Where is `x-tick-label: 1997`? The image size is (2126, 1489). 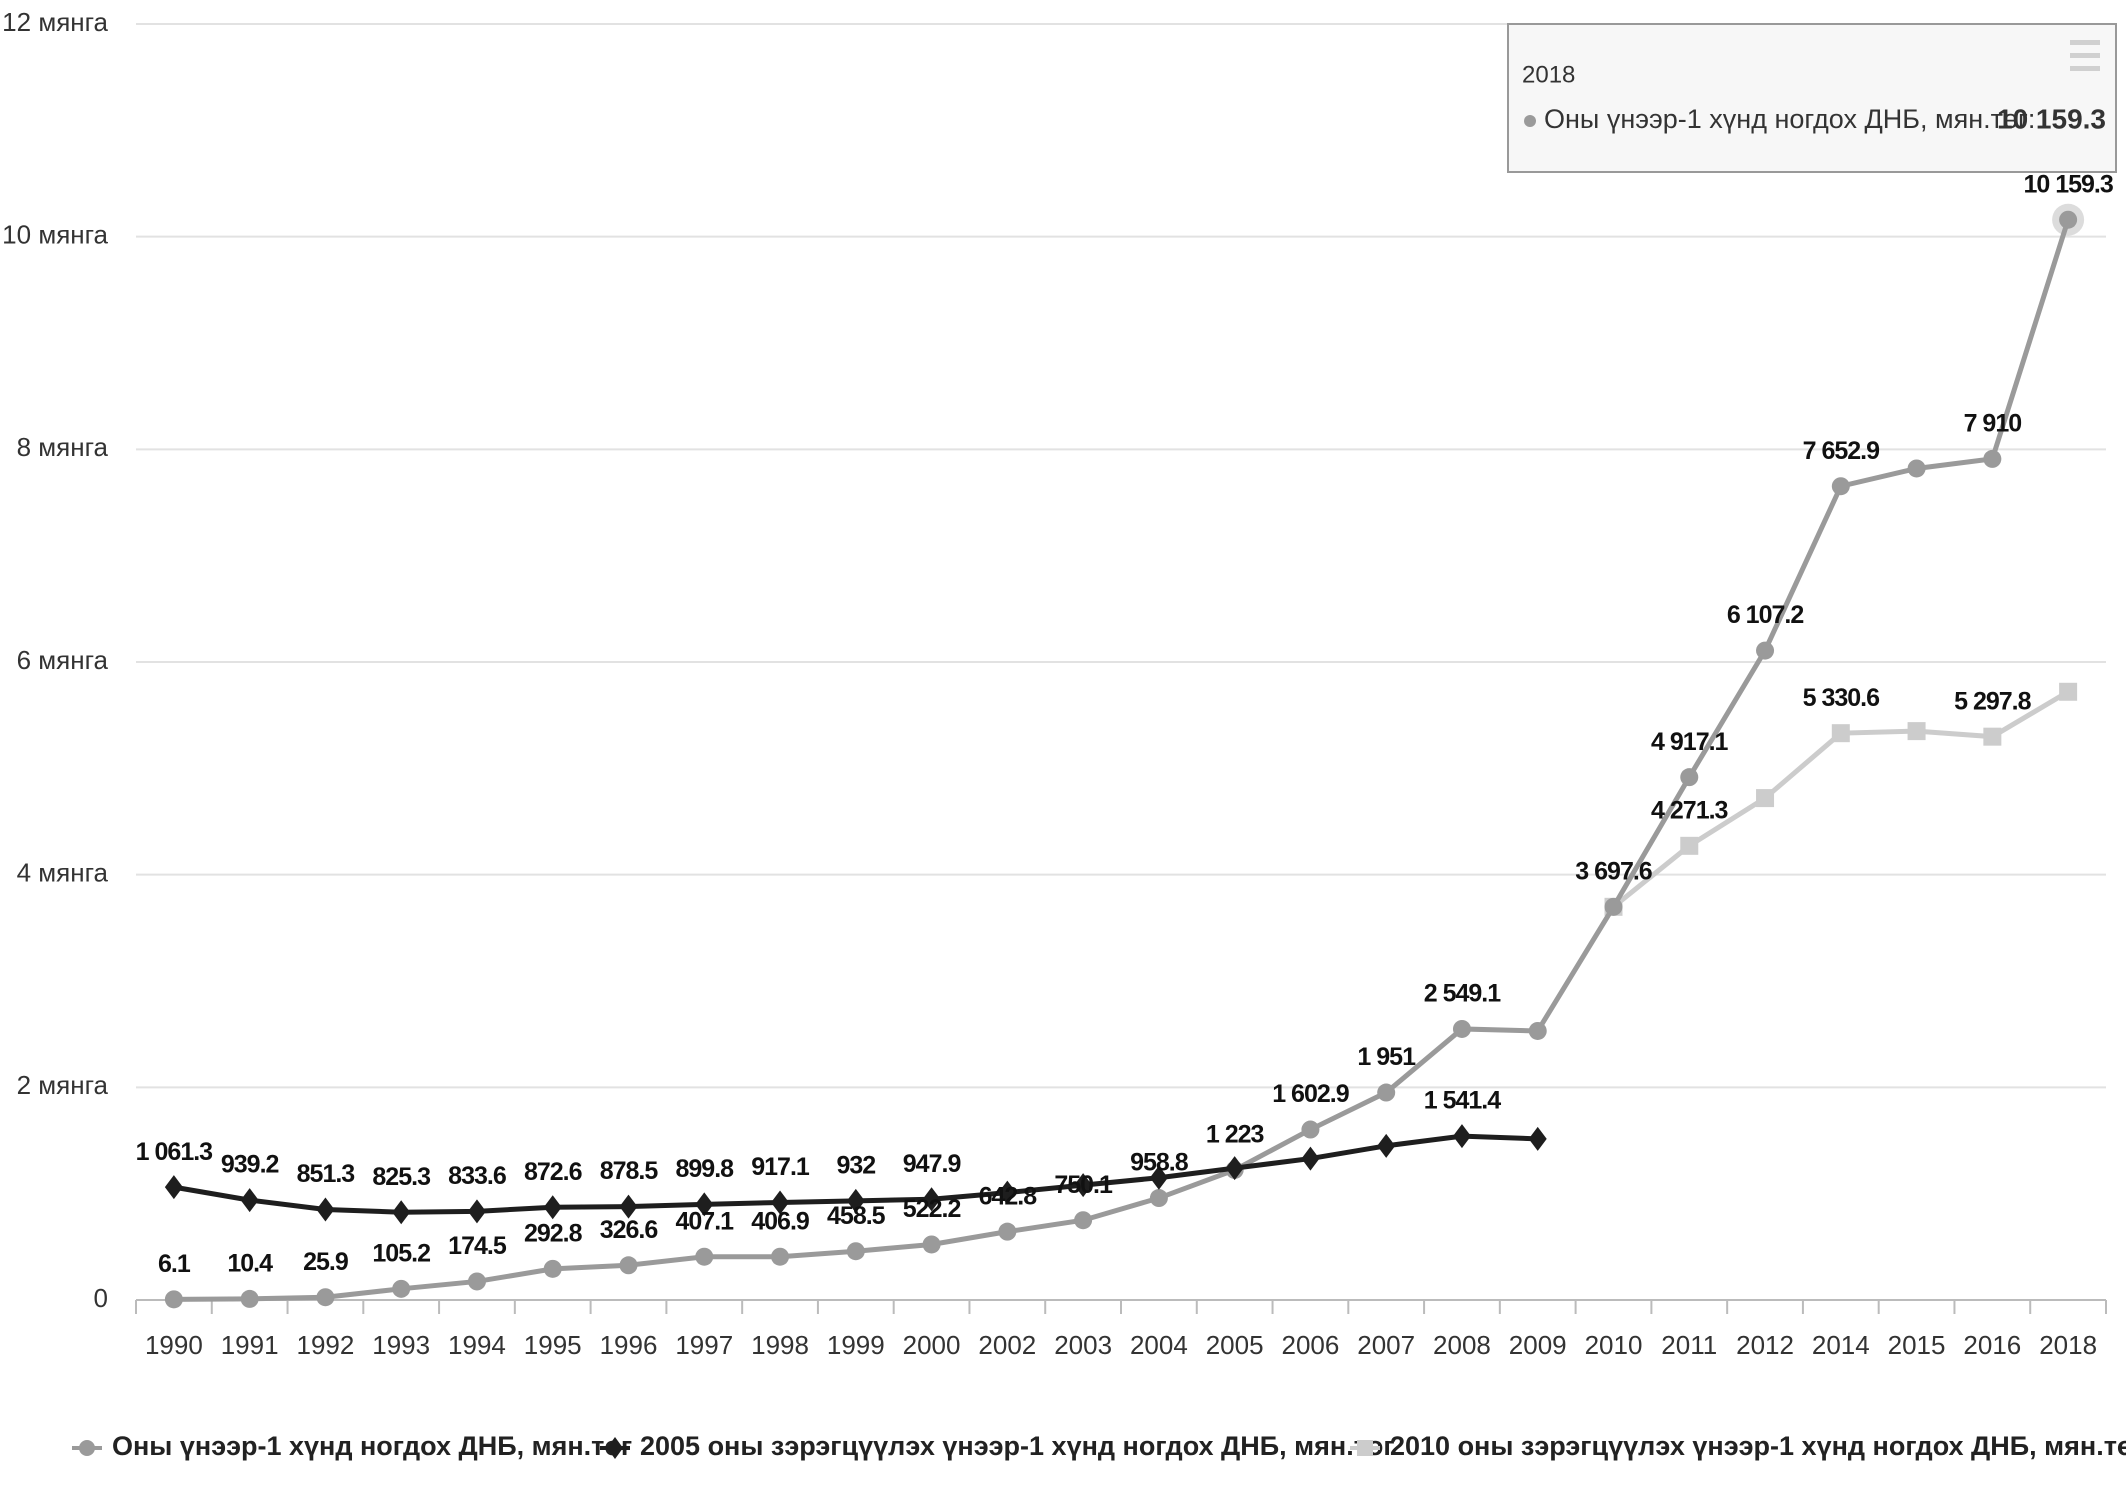
x-tick-label: 1997 is located at coordinates (704, 1345).